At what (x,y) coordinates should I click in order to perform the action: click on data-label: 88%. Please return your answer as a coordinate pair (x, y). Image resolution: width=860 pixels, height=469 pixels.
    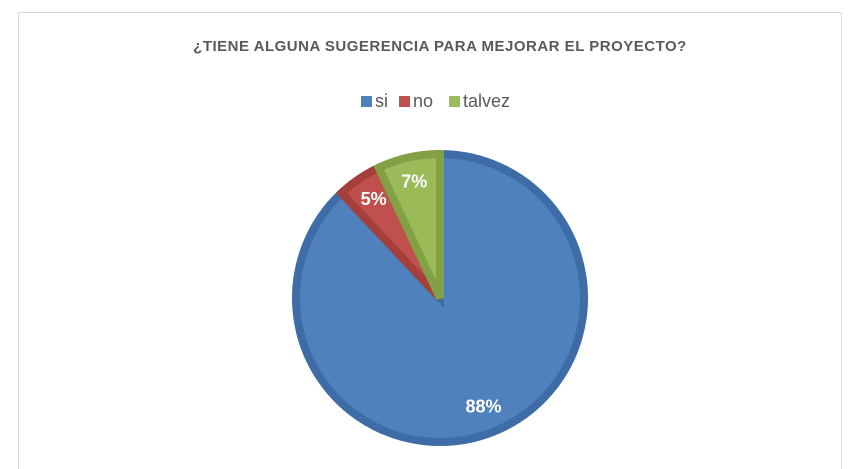
    Looking at the image, I should click on (483, 407).